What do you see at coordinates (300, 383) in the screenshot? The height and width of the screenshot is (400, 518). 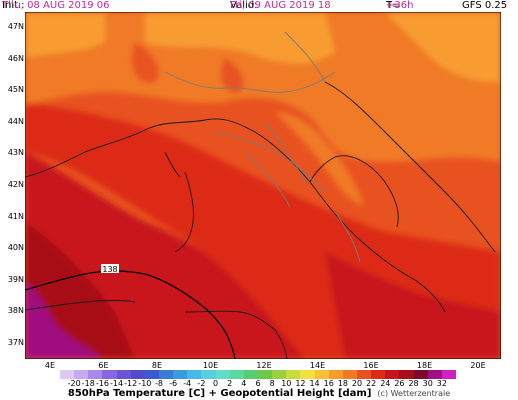 I see `colorbar-tick-label: 12` at bounding box center [300, 383].